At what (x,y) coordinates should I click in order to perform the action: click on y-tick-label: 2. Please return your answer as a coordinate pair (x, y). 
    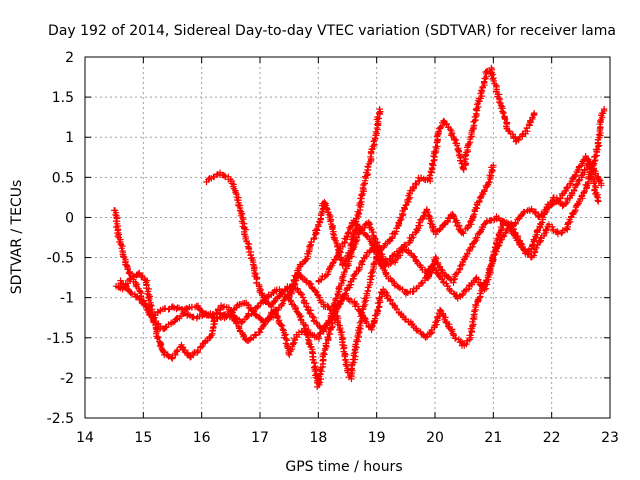
    Looking at the image, I should click on (69, 58).